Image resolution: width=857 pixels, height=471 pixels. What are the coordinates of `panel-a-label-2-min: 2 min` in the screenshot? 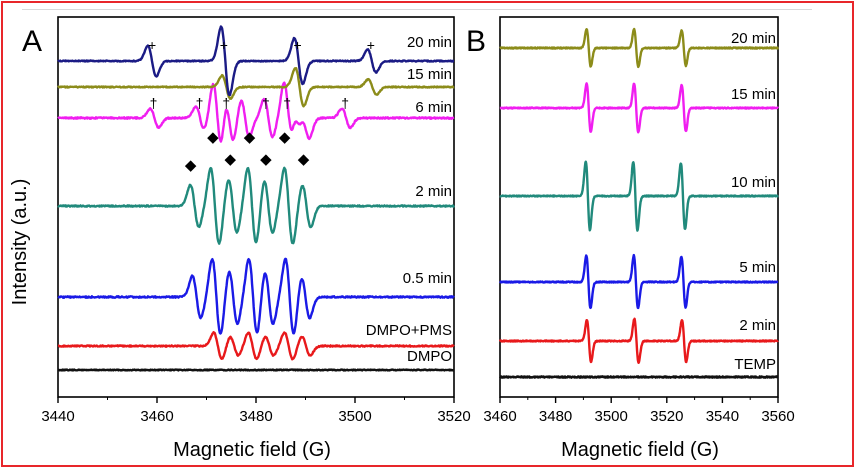 It's located at (433, 191).